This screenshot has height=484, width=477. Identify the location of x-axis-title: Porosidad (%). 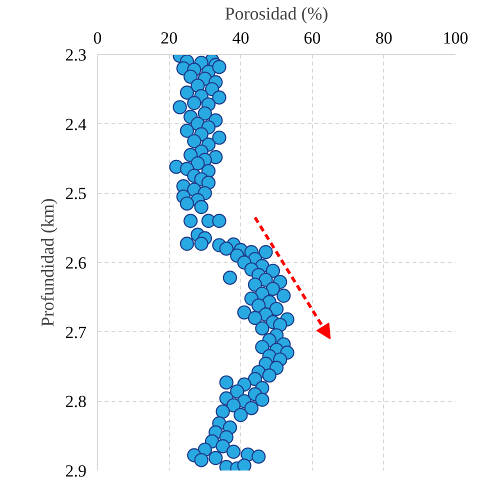
(276, 14).